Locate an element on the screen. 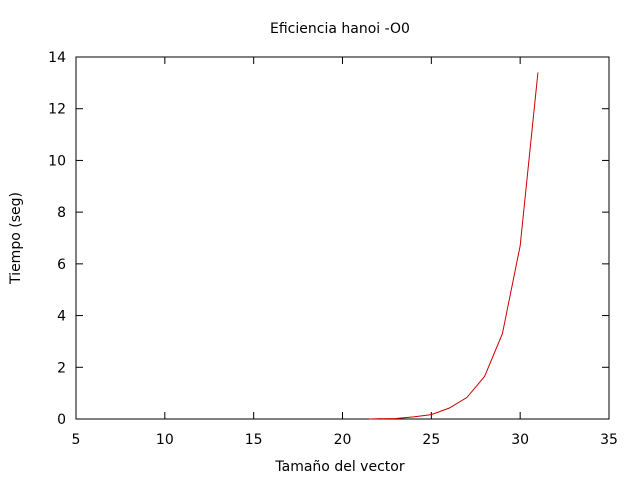 The width and height of the screenshot is (640, 480). x-axis-title: Tamaño del vector is located at coordinates (339, 467).